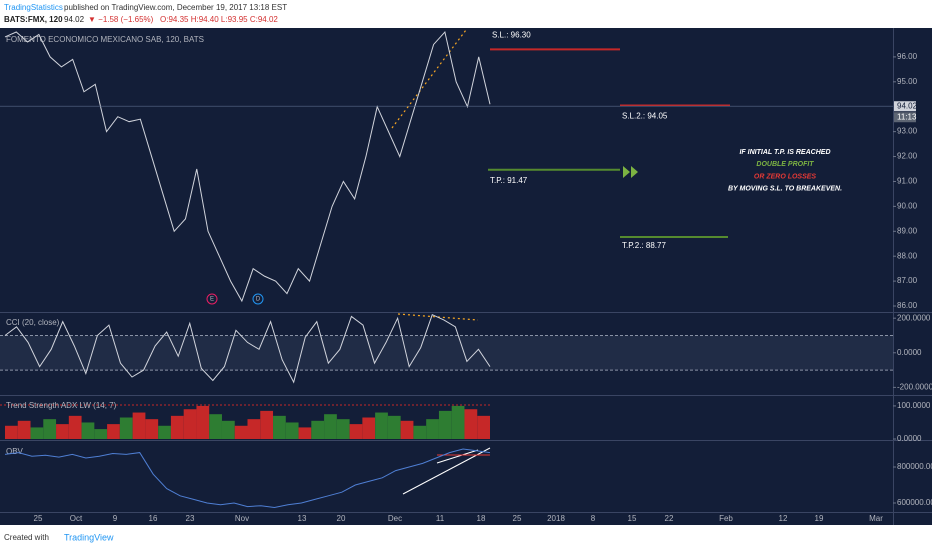 The height and width of the screenshot is (555, 932). I want to click on y-tick-label: 600000.0000, so click(914, 502).